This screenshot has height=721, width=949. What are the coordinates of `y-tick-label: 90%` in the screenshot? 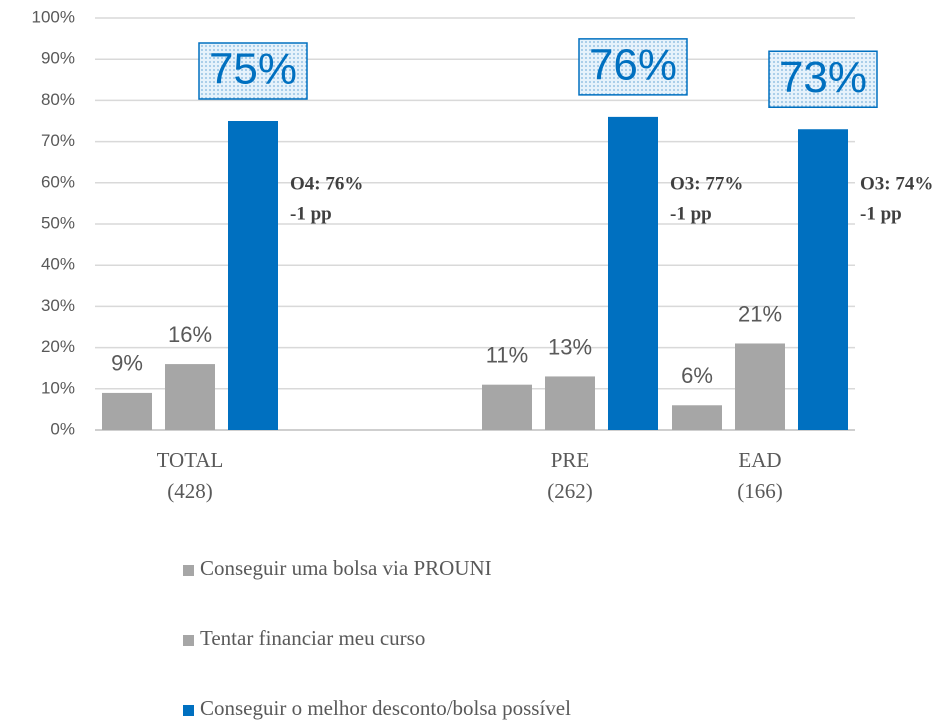 It's located at (58, 58).